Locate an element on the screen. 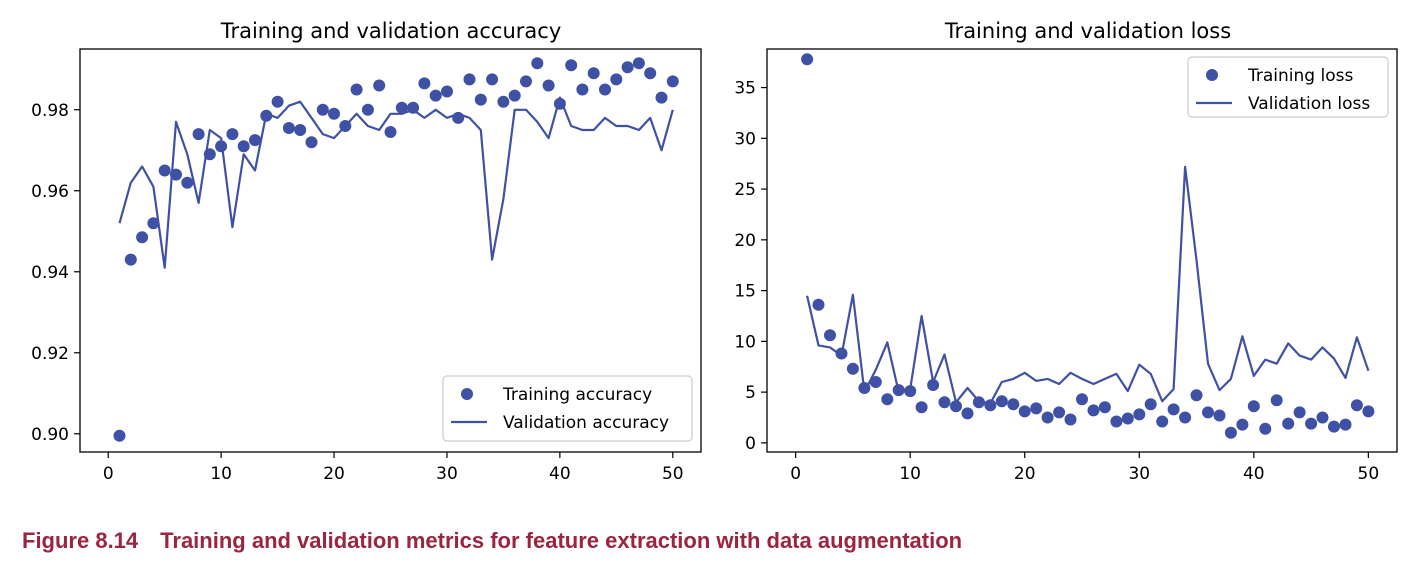  loss-y-tick-label: 35 is located at coordinates (745, 89).